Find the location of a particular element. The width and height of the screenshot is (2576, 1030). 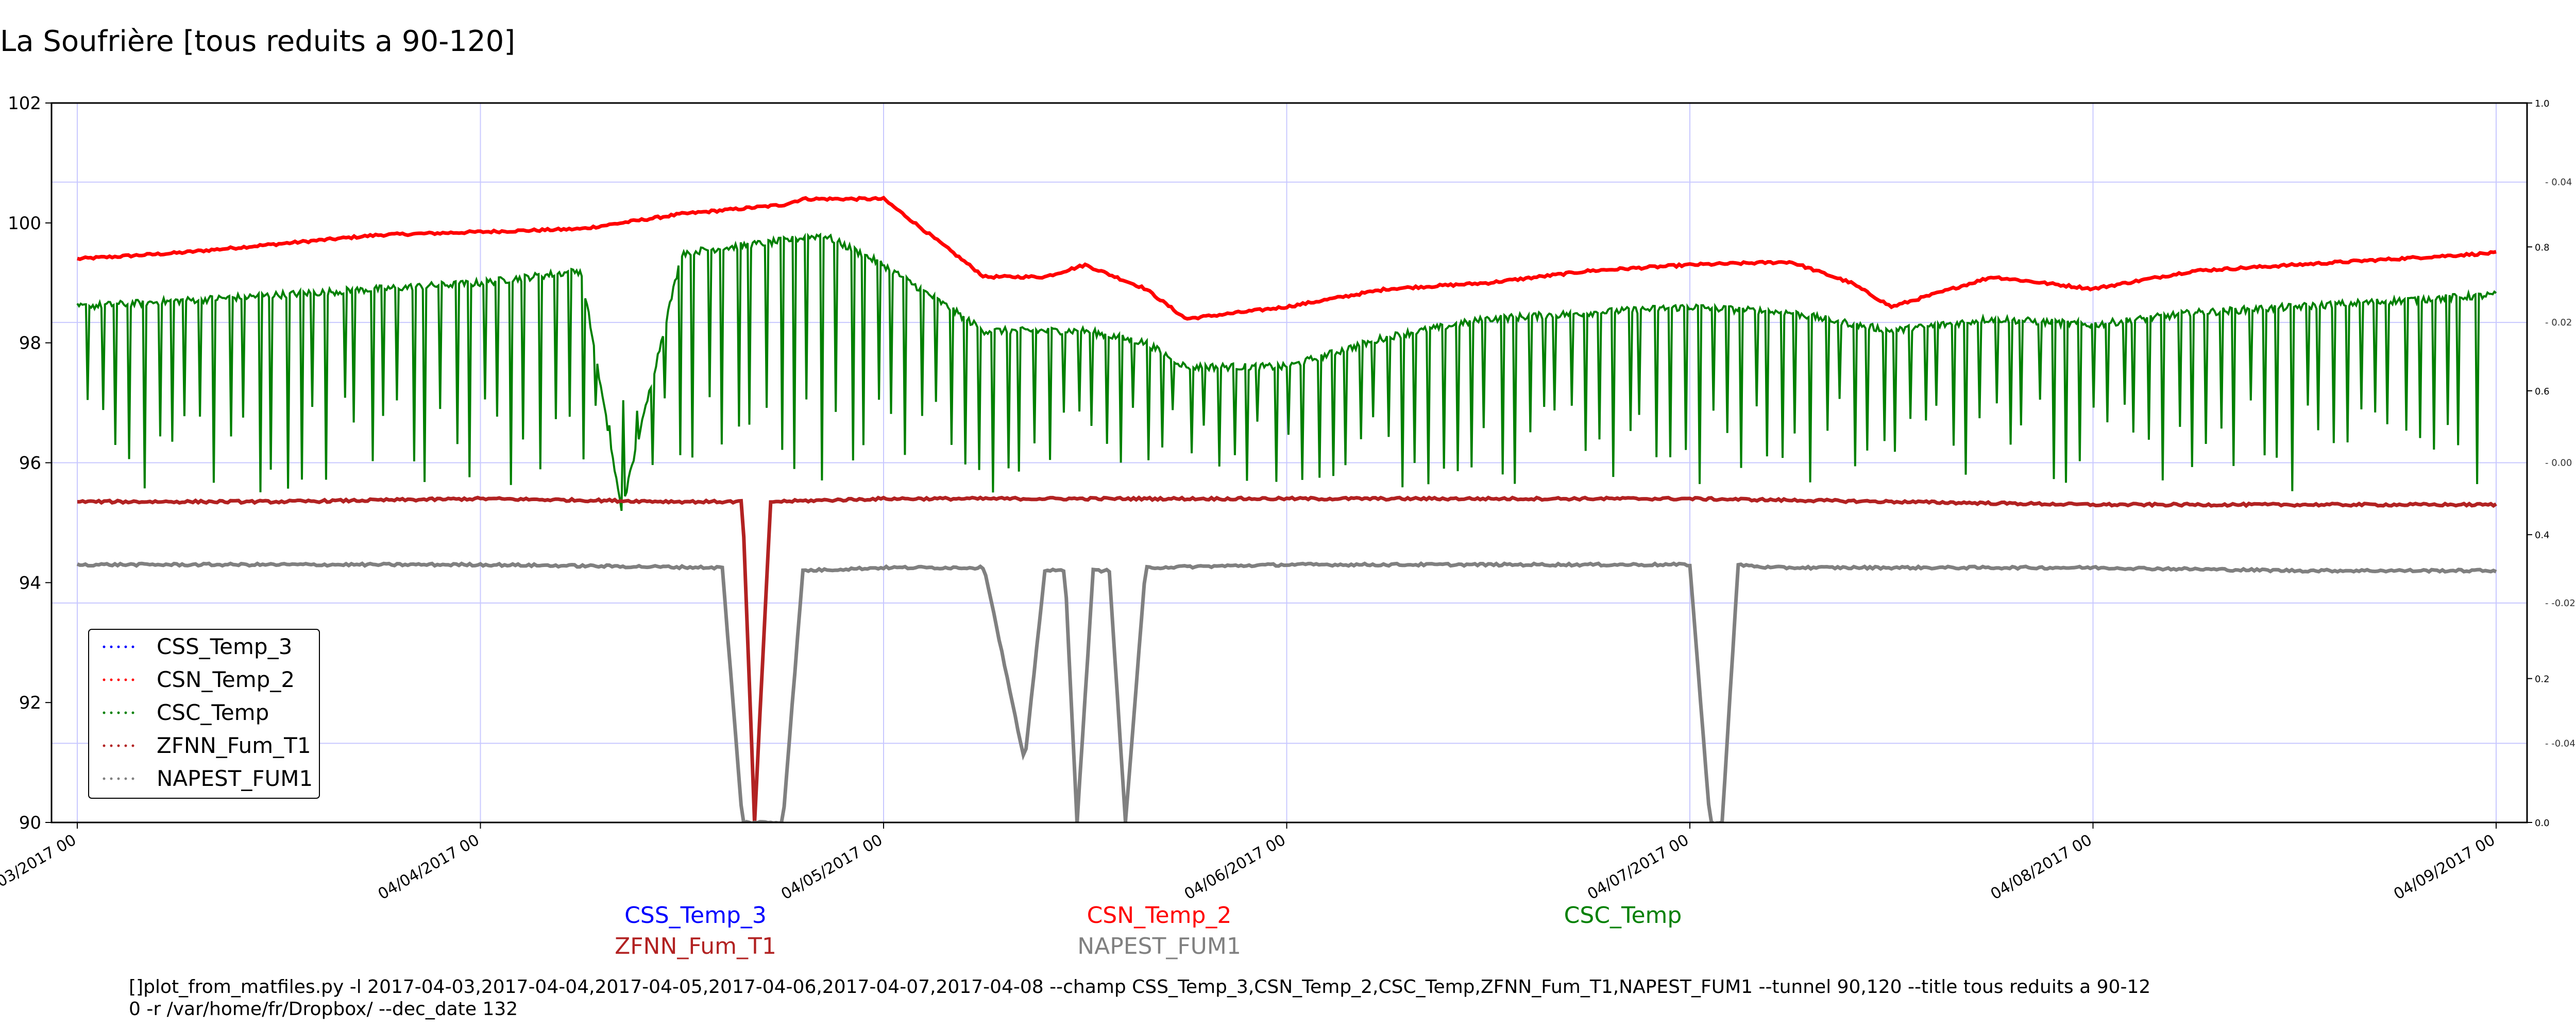

right-inner-tick-label: - -0.02 is located at coordinates (2560, 603).